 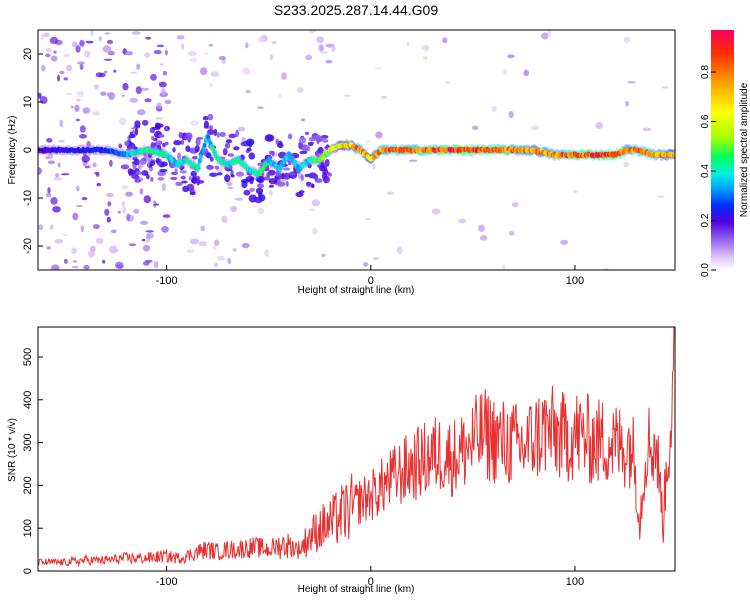 What do you see at coordinates (356, 589) in the screenshot?
I see `snr-x-axis-label: Height of straight line (km)` at bounding box center [356, 589].